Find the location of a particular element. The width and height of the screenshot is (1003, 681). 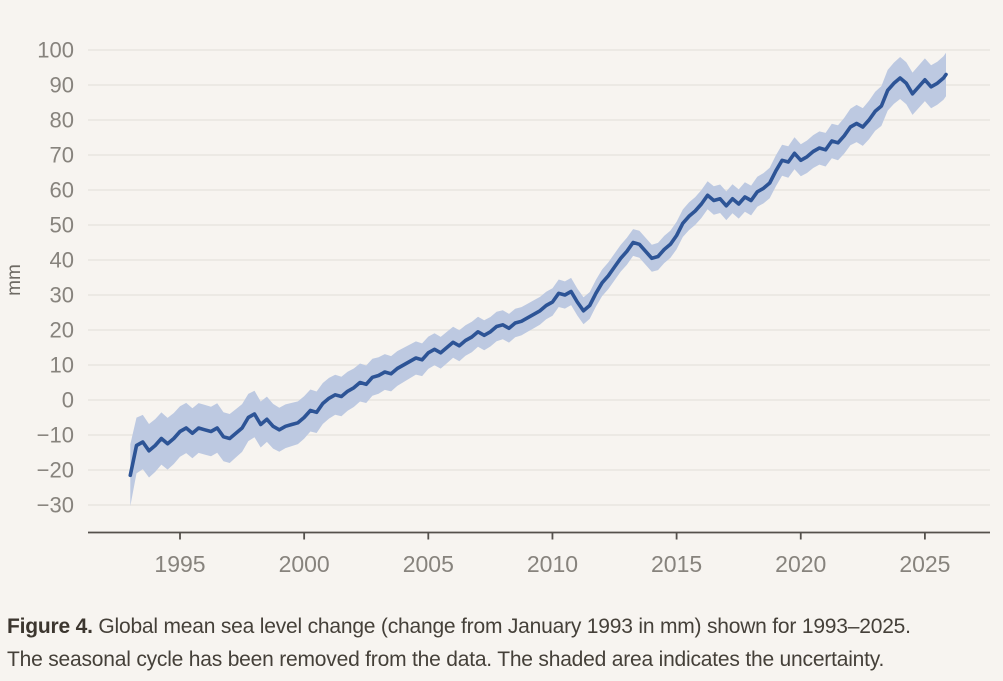

y-tick-label: 90 is located at coordinates (62, 85).